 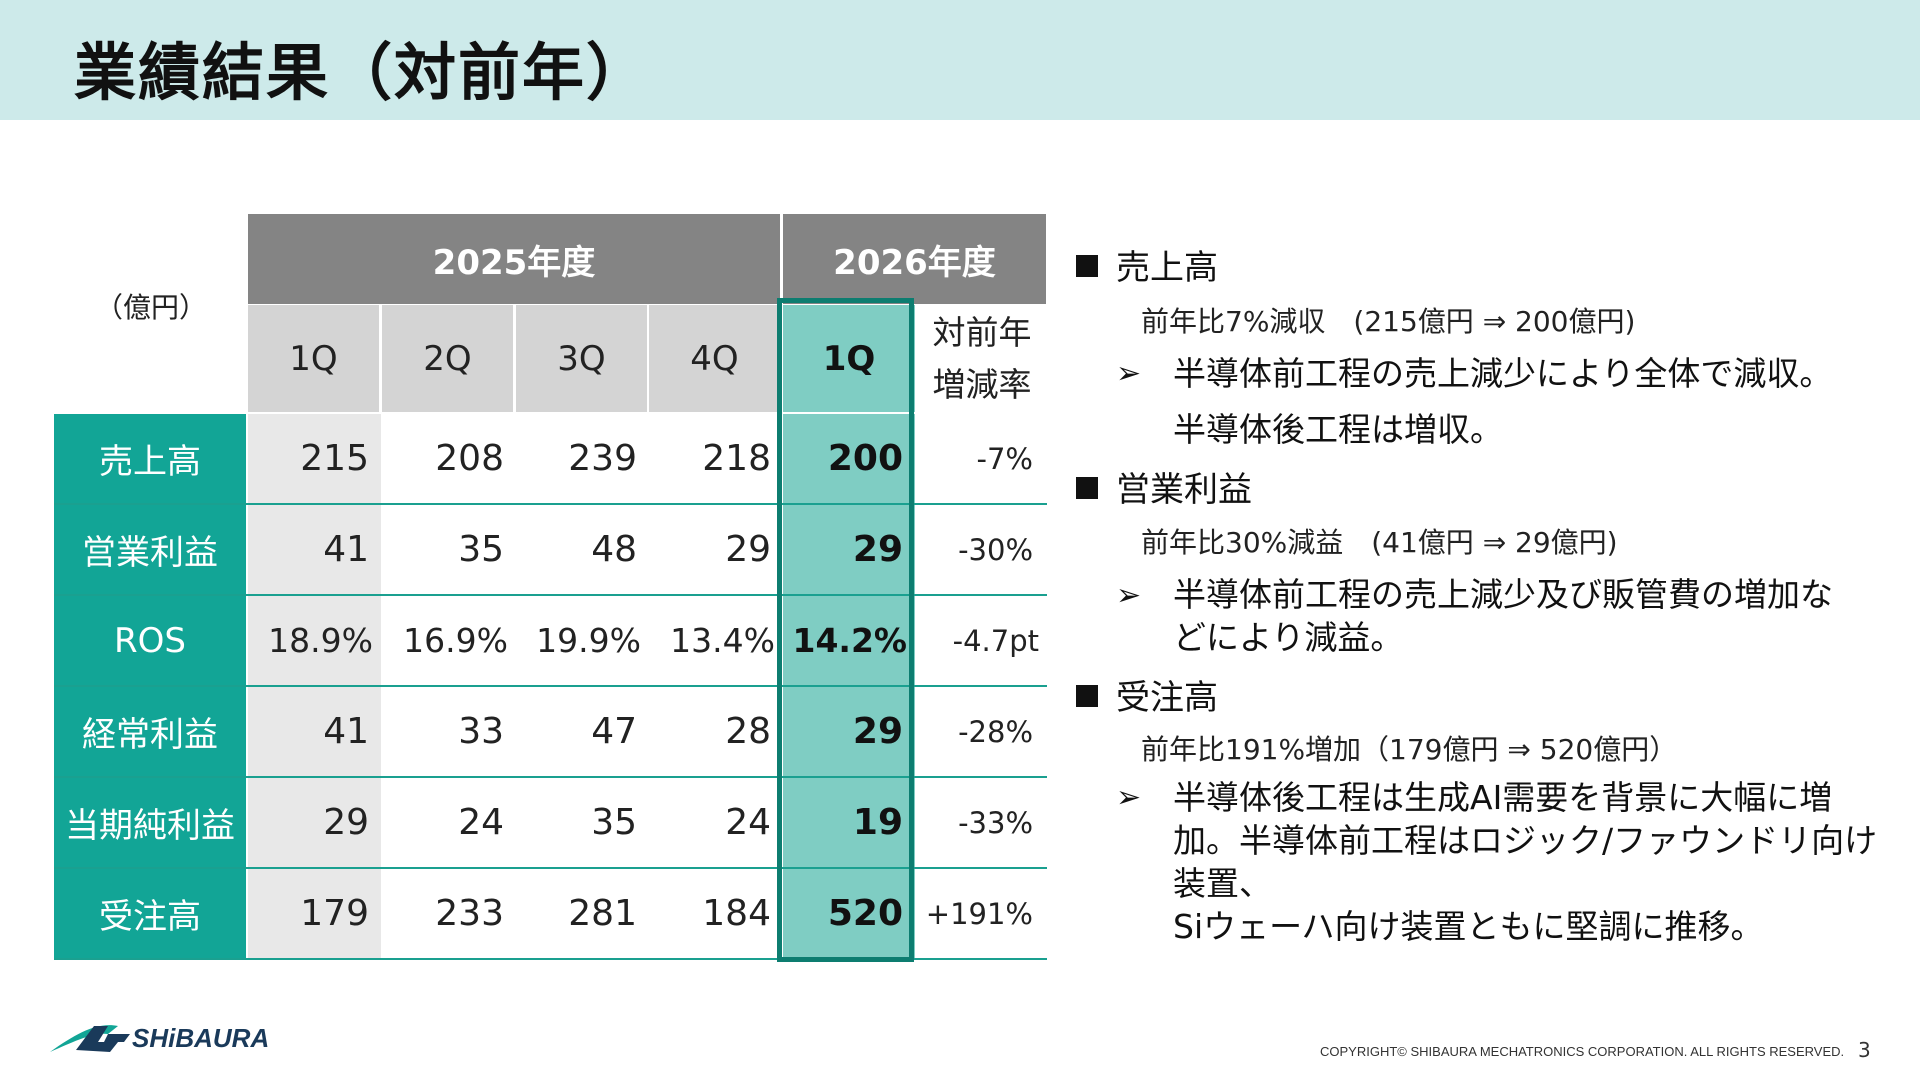 What do you see at coordinates (748, 731) in the screenshot?
I see `cell-q4: 28` at bounding box center [748, 731].